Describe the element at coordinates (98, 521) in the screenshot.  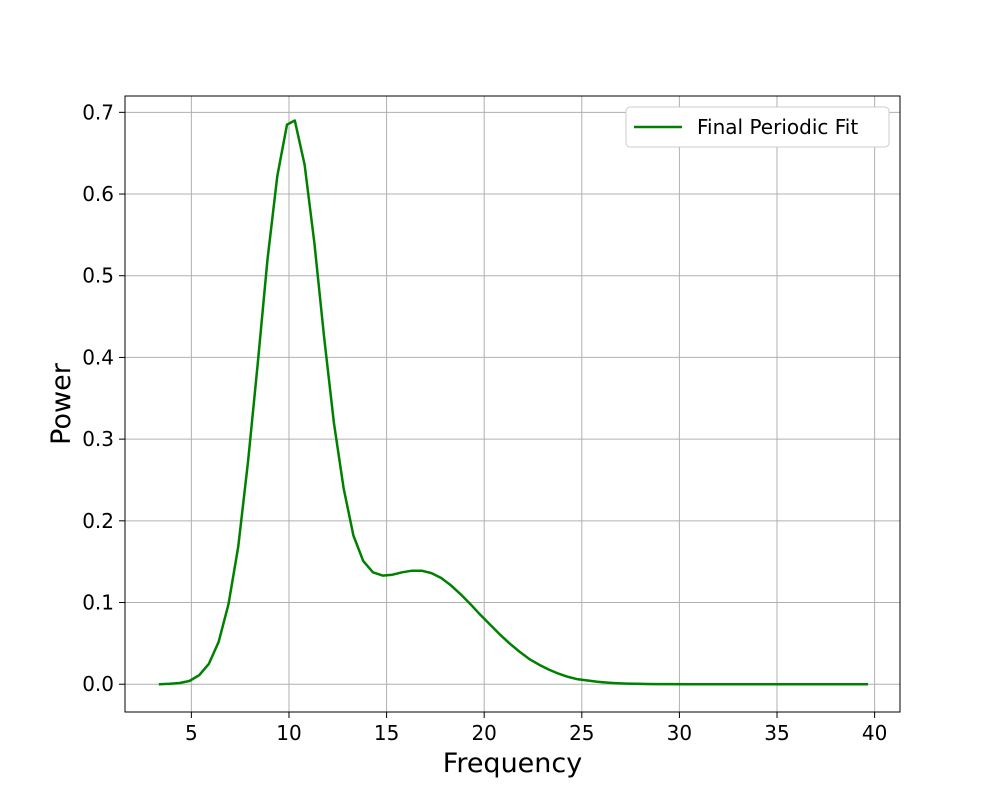
I see `y-tick-label: 0.2` at that location.